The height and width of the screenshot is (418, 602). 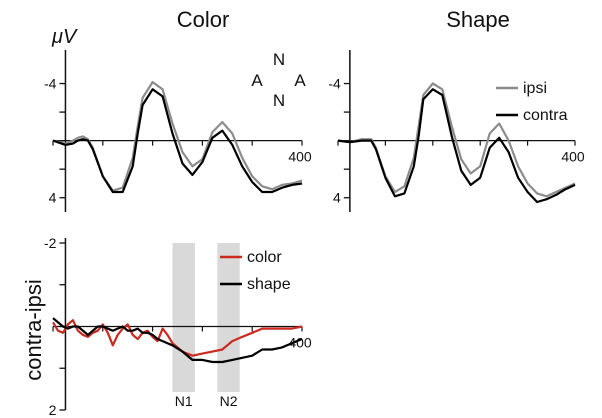 I want to click on legend-label-ipsi: ipsi, so click(x=535, y=88).